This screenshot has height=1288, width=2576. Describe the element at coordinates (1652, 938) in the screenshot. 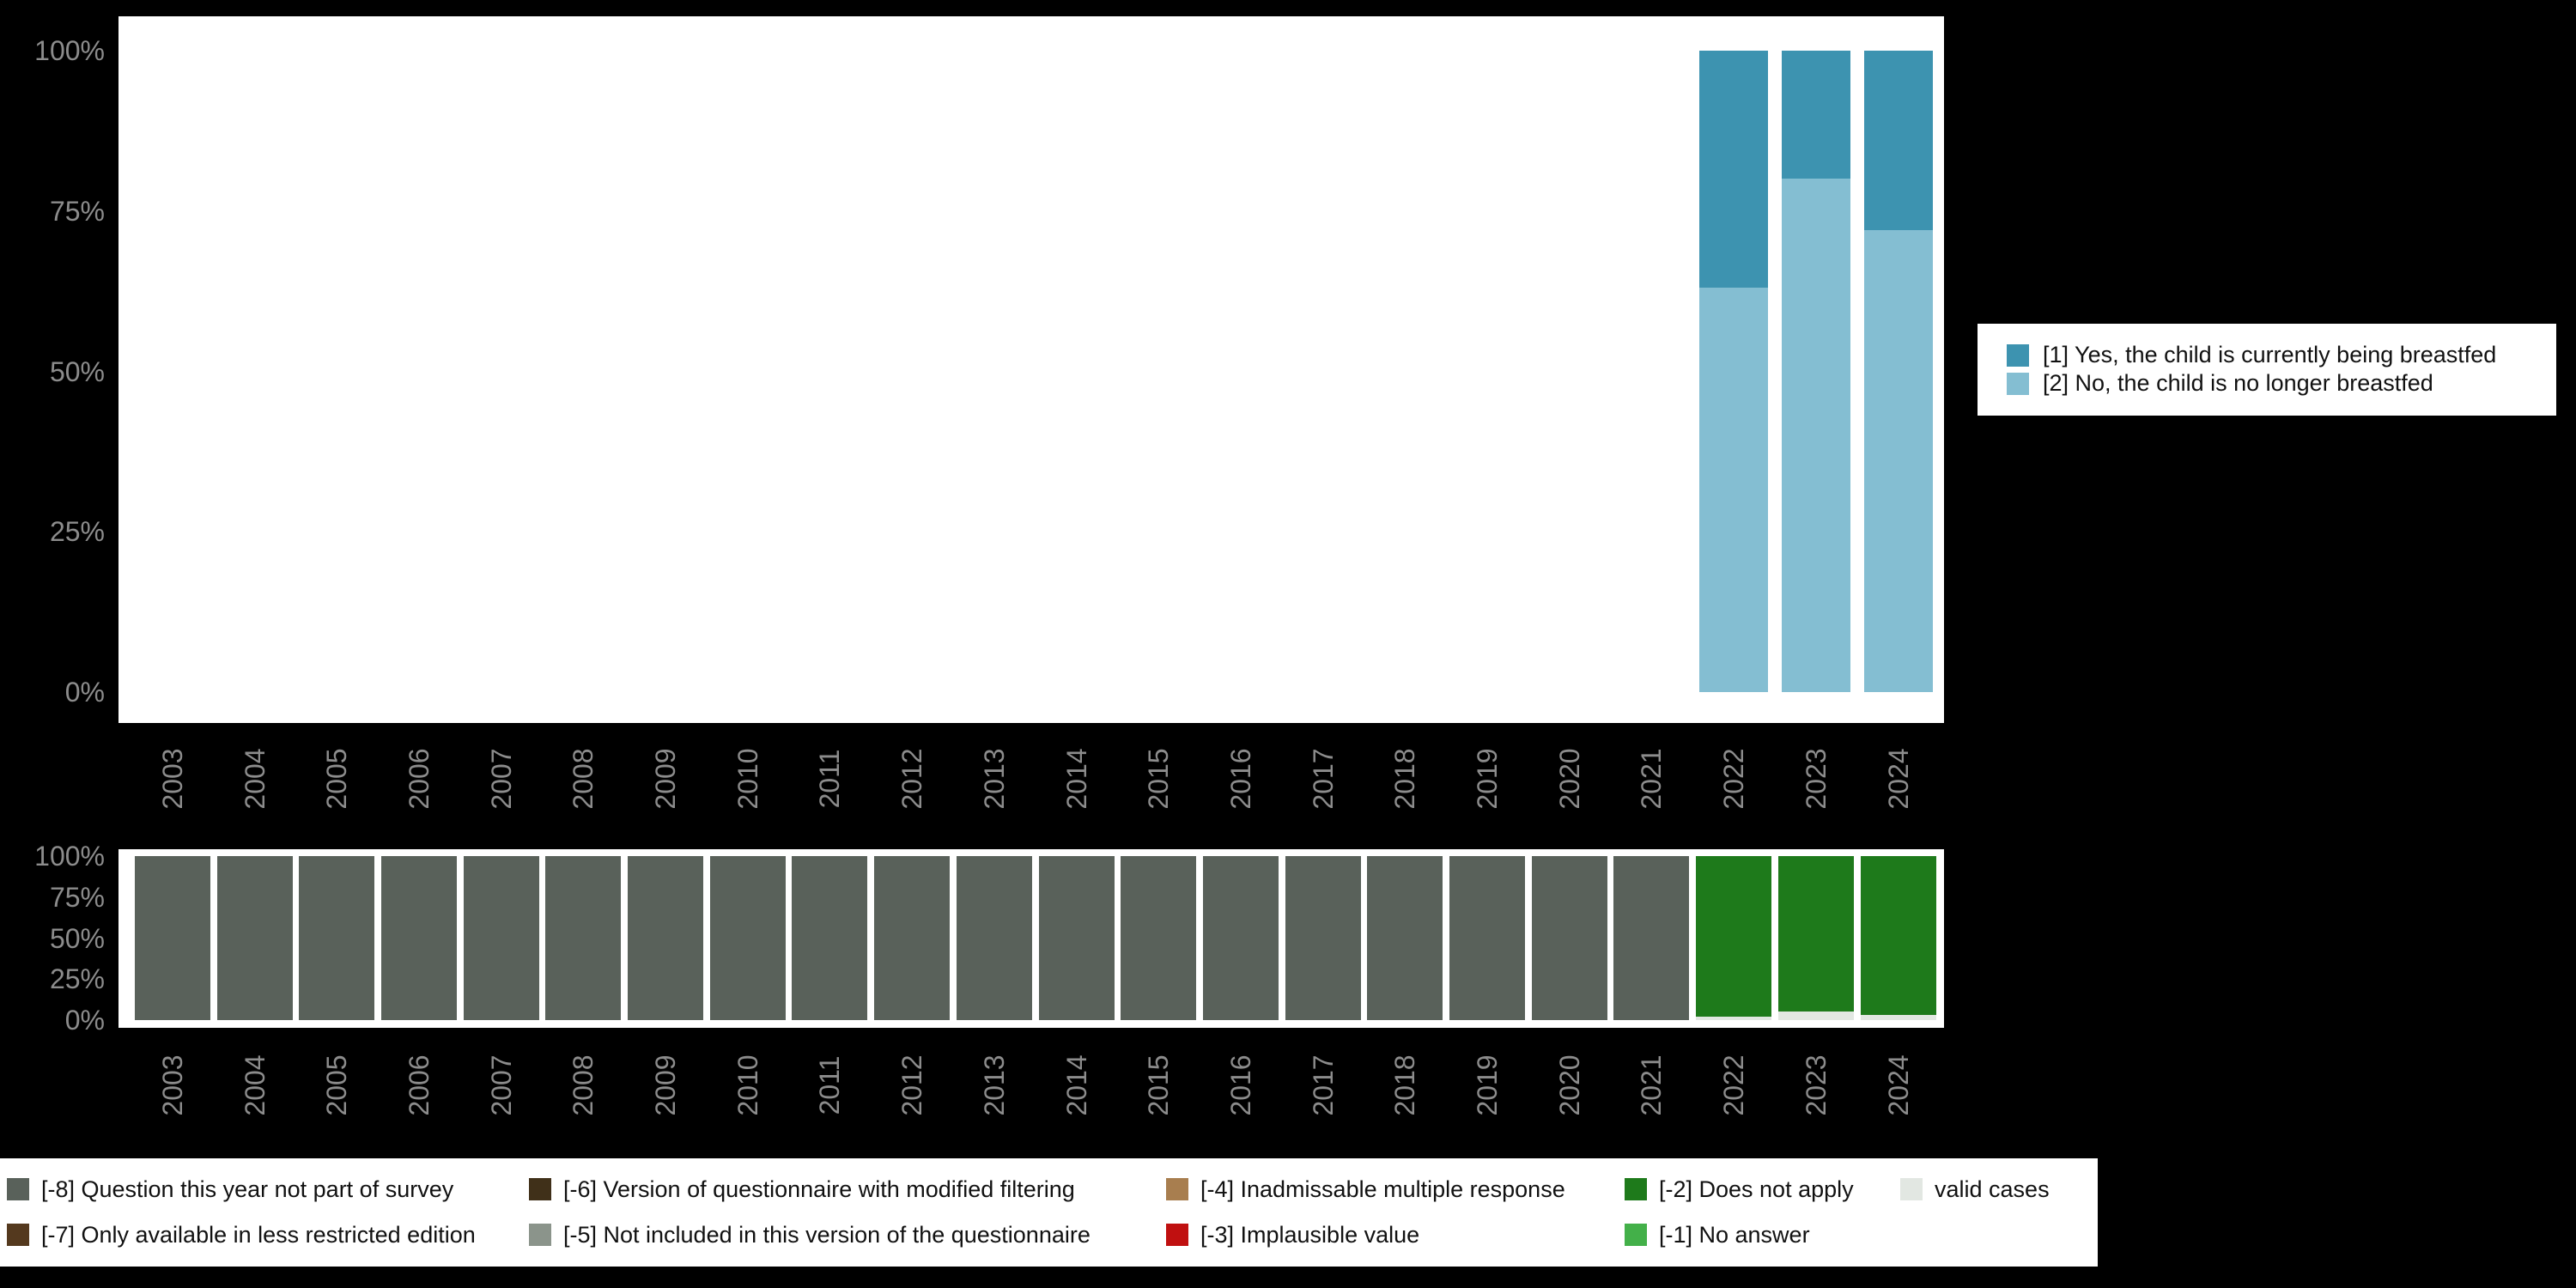

I see `bar-segment-2021` at that location.